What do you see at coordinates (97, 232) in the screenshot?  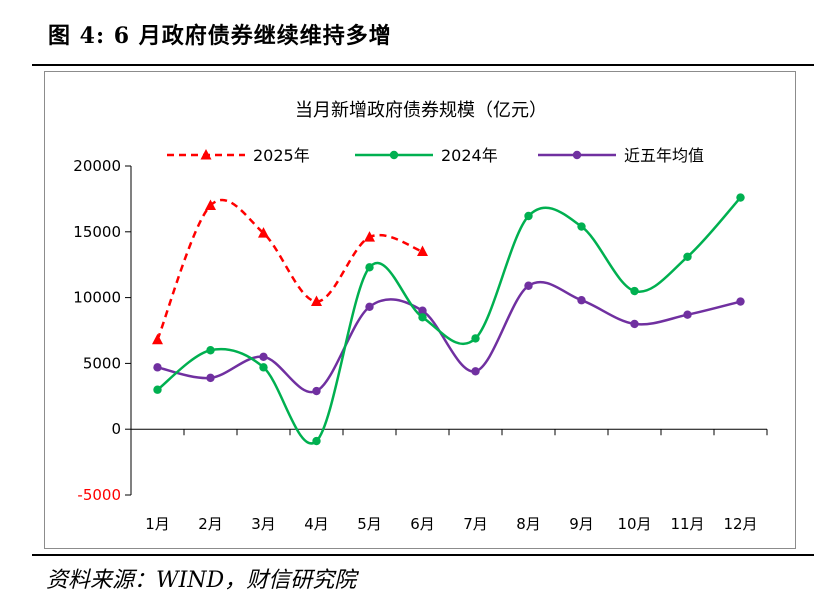 I see `y-tick-label: 15000` at bounding box center [97, 232].